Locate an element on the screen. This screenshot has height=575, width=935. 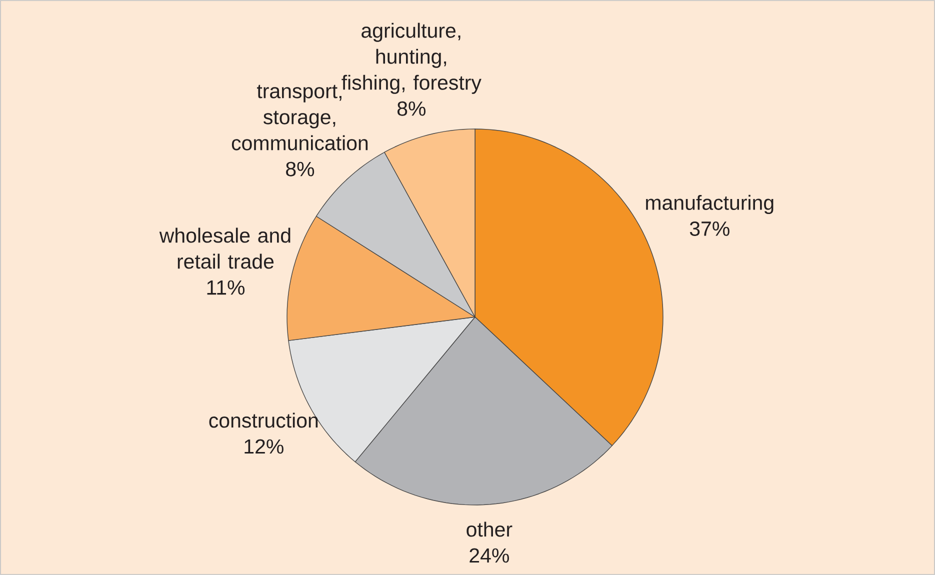
data-label: 24% is located at coordinates (489, 555).